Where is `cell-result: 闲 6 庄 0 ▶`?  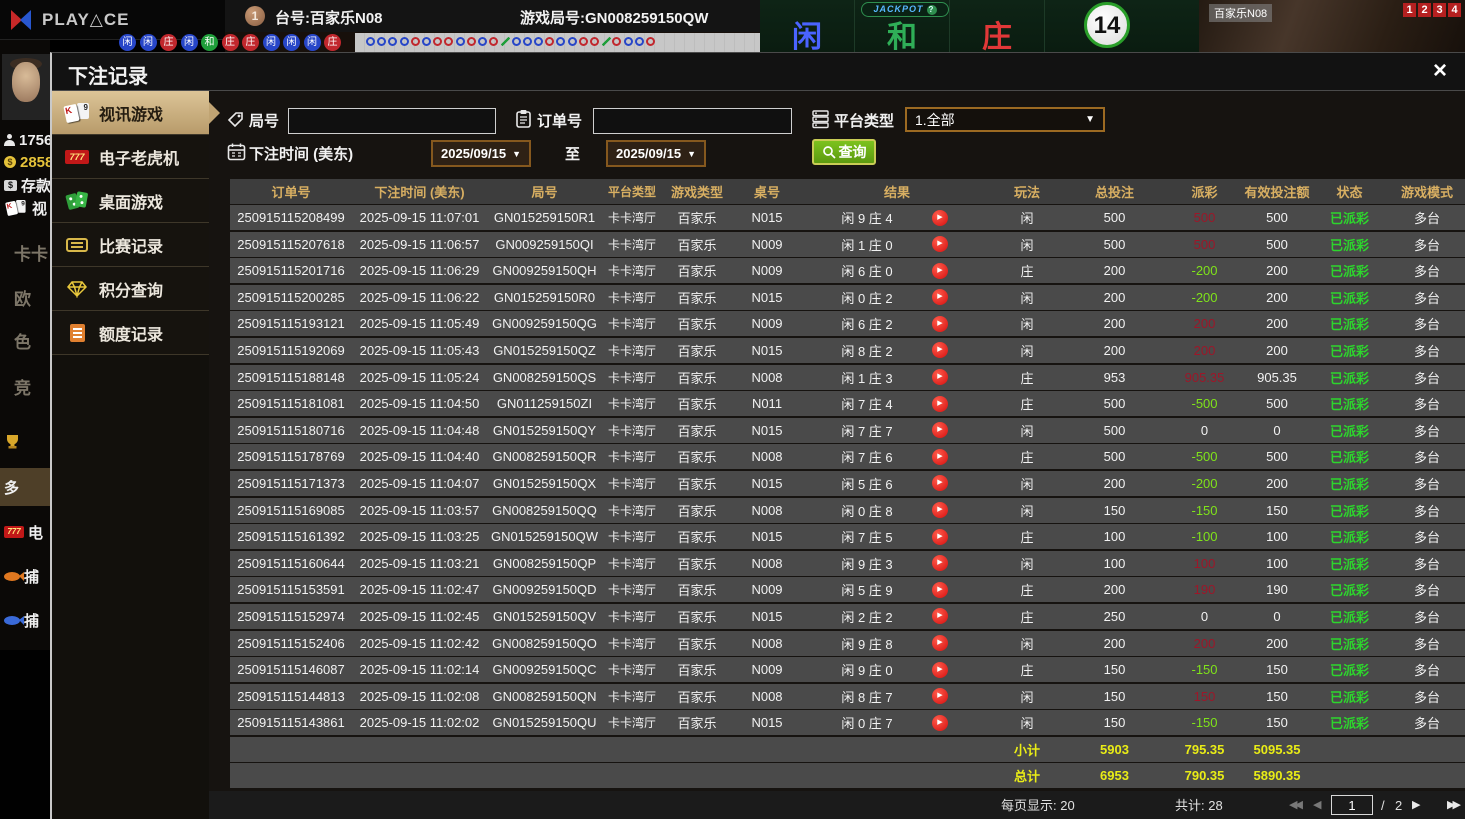 cell-result: 闲 6 庄 0 ▶ is located at coordinates (897, 270).